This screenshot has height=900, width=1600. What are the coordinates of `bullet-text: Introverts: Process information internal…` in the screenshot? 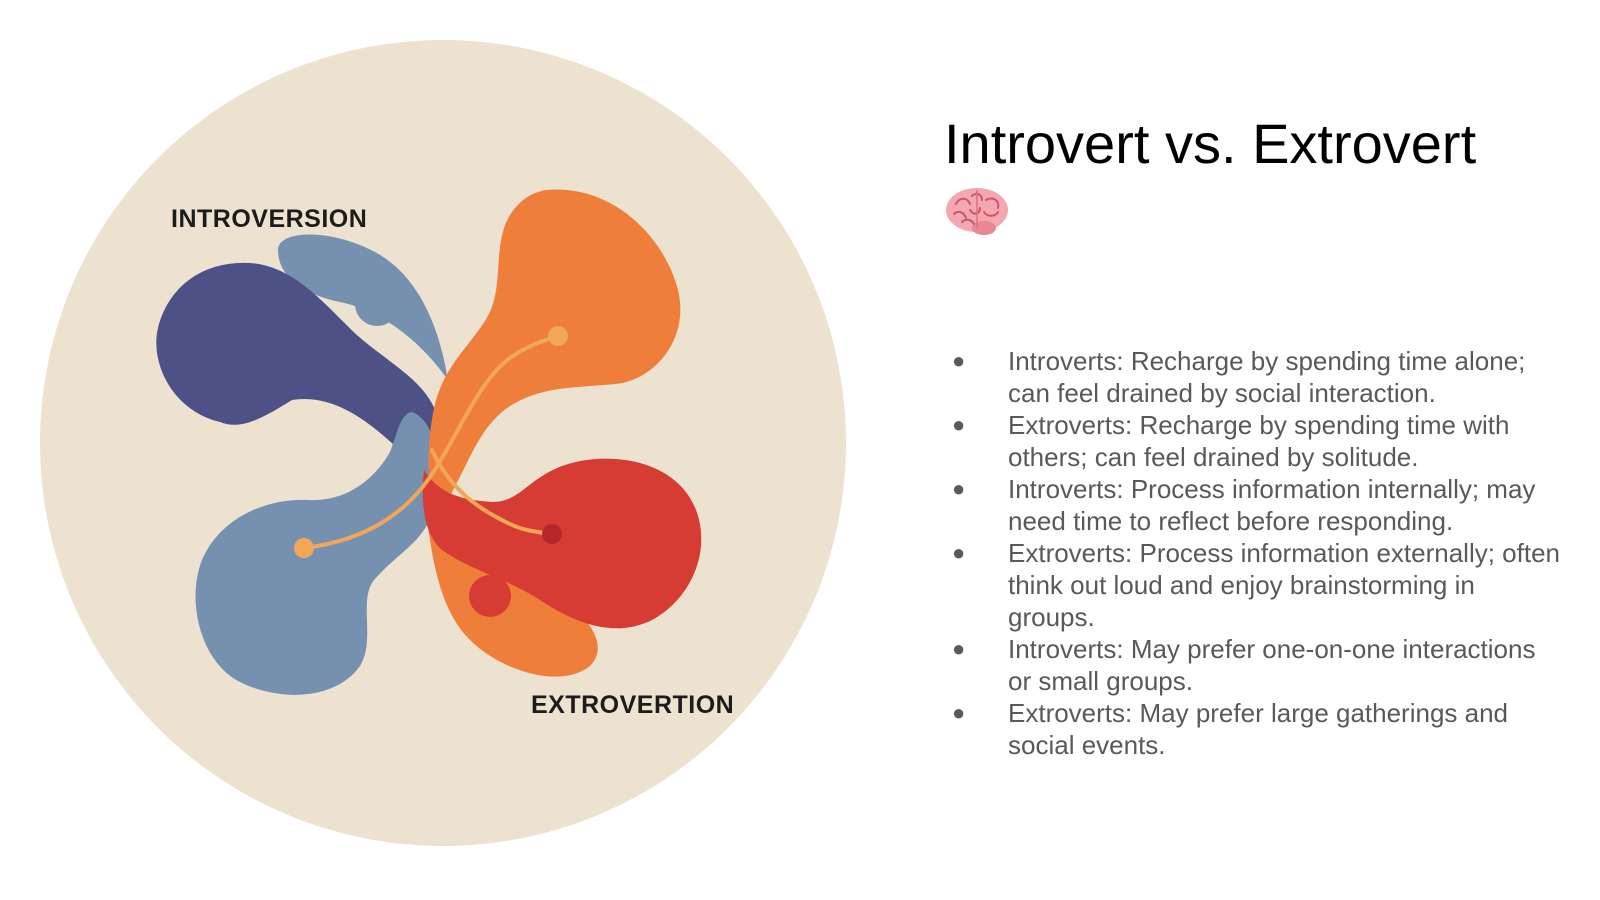 It's located at (1272, 505).